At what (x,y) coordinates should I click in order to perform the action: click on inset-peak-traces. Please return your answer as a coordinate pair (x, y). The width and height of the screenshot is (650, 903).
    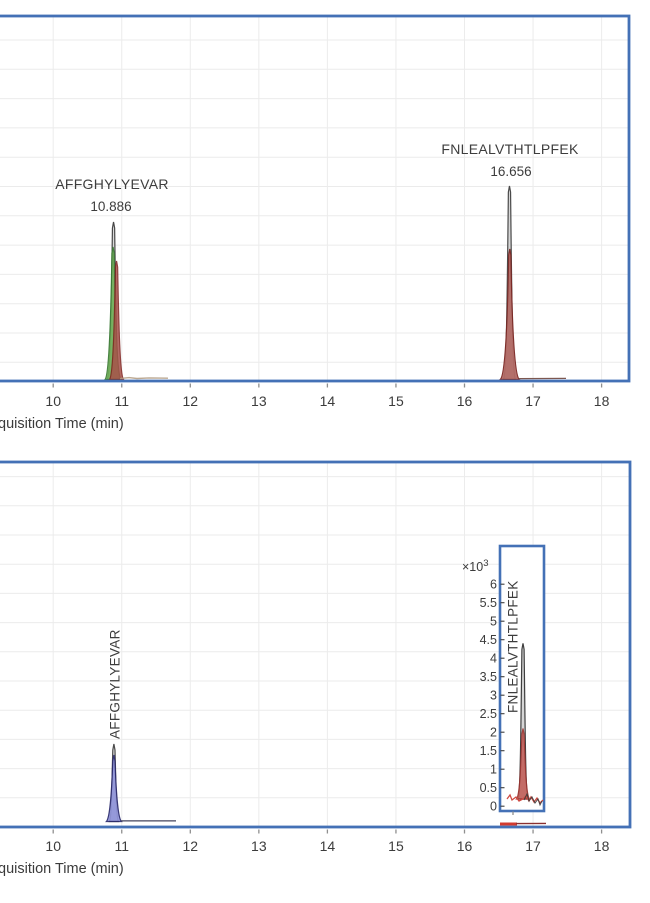
    Looking at the image, I should click on (523, 721).